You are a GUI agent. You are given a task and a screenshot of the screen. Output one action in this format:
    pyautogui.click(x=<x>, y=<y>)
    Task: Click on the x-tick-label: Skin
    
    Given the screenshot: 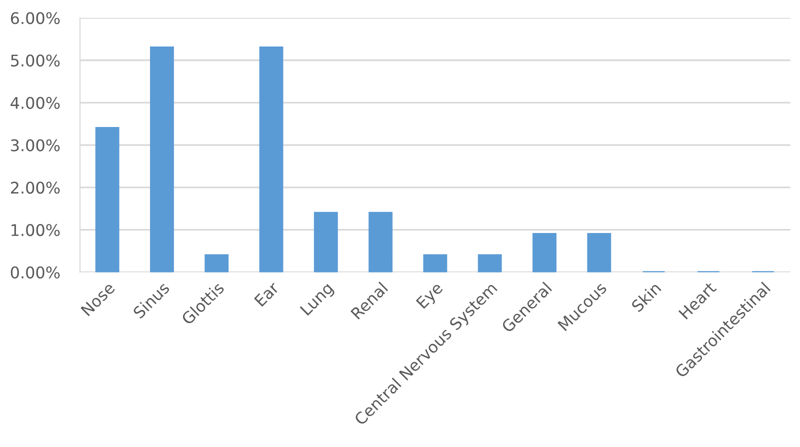 What is the action you would take?
    pyautogui.click(x=646, y=297)
    